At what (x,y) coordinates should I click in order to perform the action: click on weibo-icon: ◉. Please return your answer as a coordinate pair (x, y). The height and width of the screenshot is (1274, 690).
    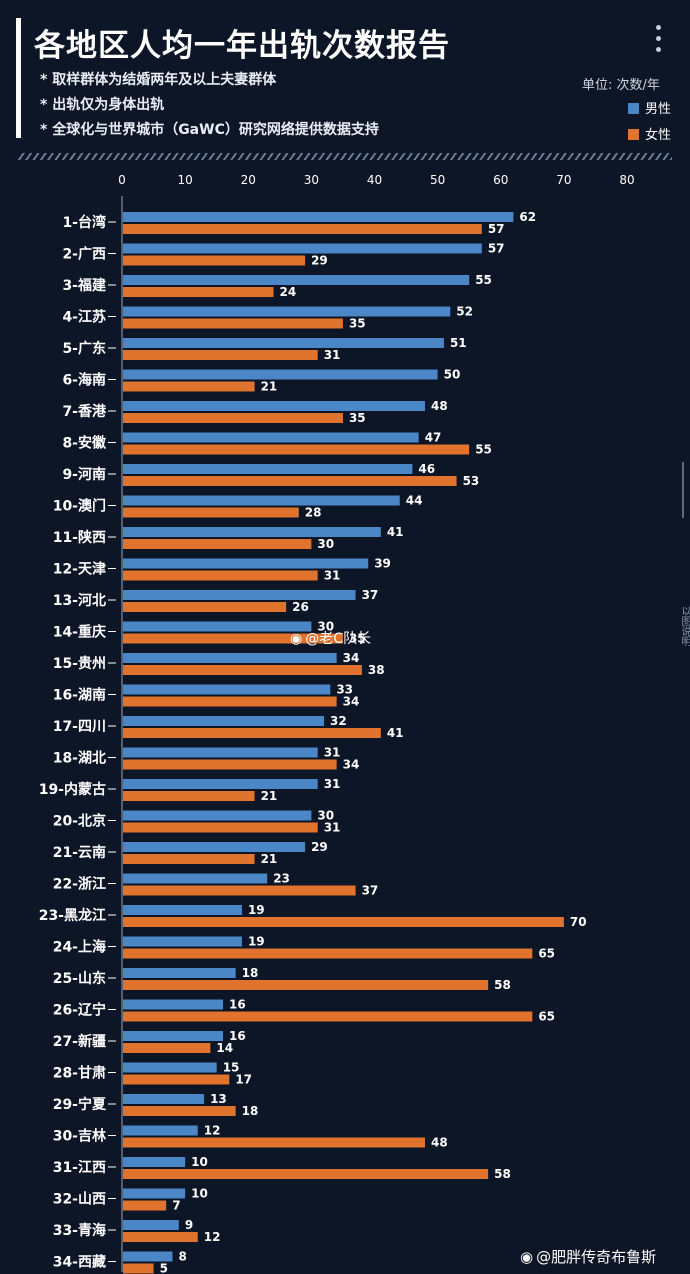
    Looking at the image, I should click on (296, 639).